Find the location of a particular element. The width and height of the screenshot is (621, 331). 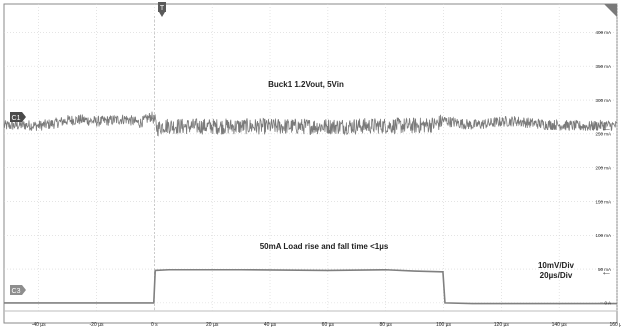

vertical-scale-label: 10mV/Div is located at coordinates (556, 265).